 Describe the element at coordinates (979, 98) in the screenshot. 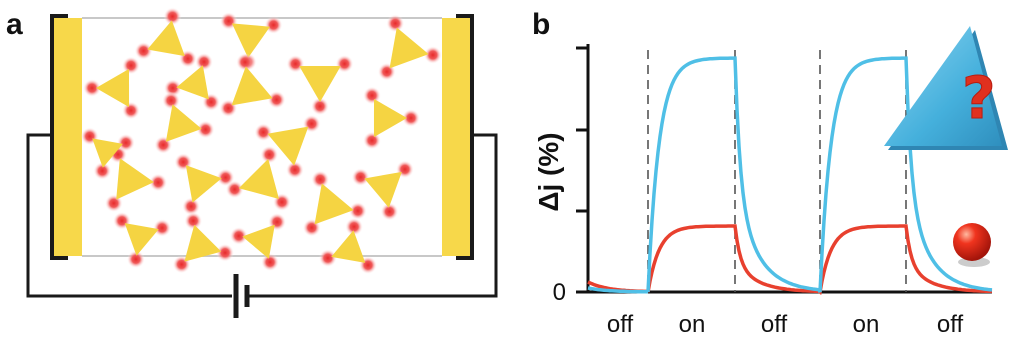

I see `question-mark: ?` at that location.